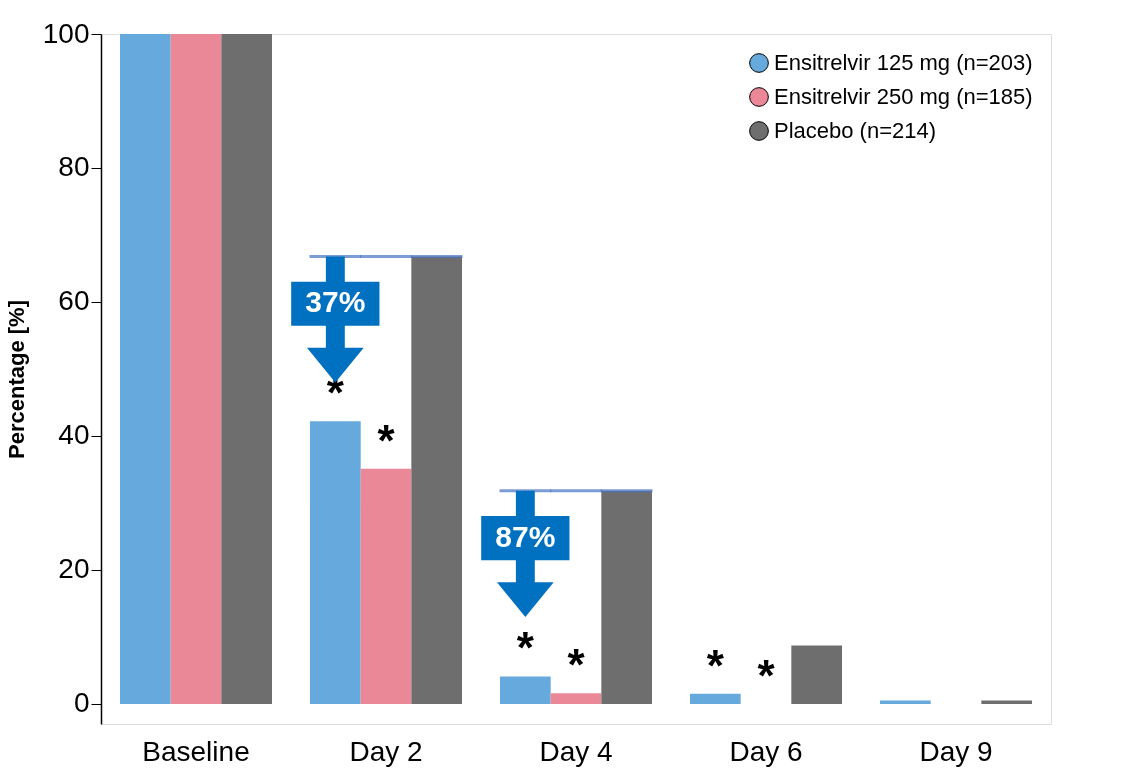 Image resolution: width=1132 pixels, height=776 pixels. I want to click on annotation: 87%, so click(525, 536).